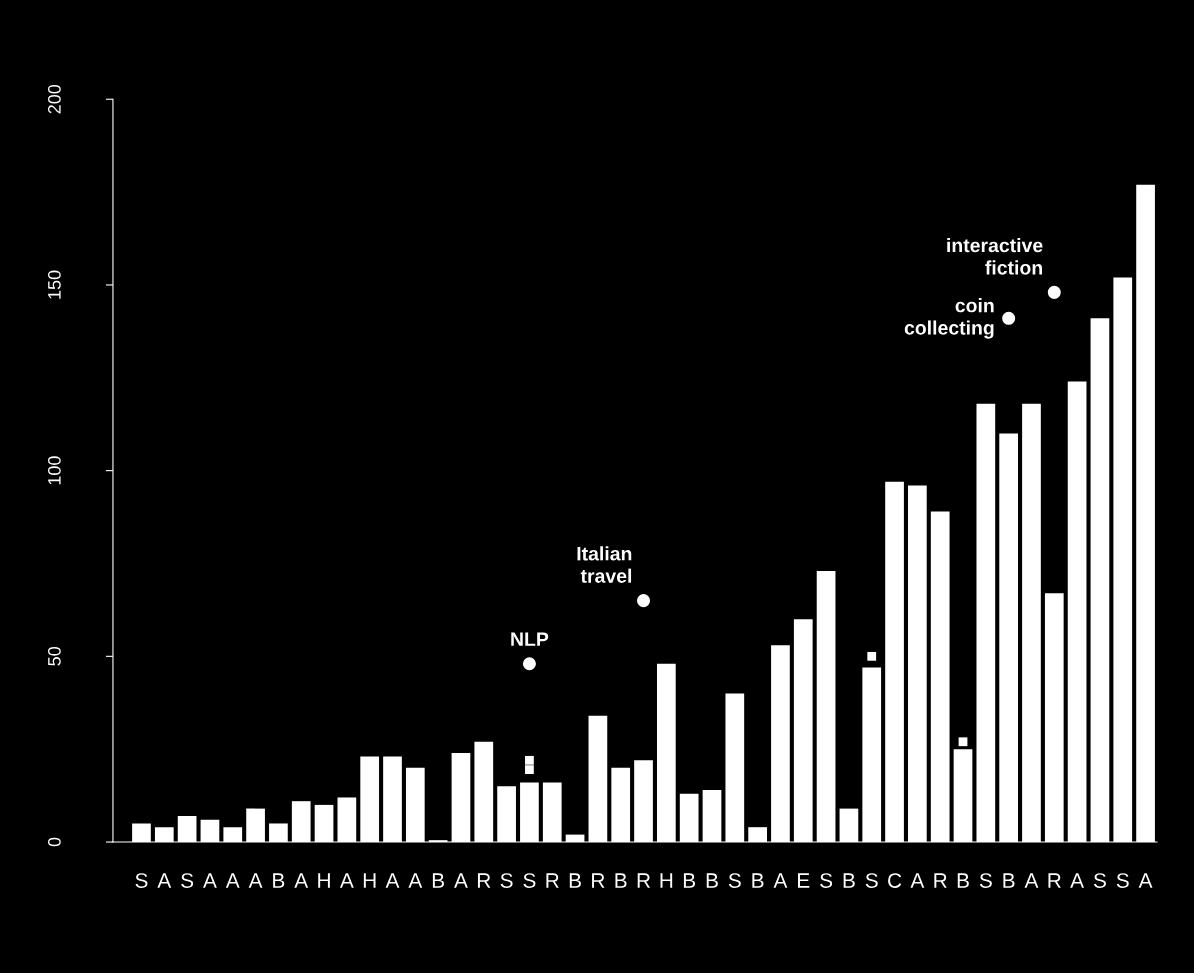 The width and height of the screenshot is (1194, 973). I want to click on data-label: coin collecting, so click(949, 318).